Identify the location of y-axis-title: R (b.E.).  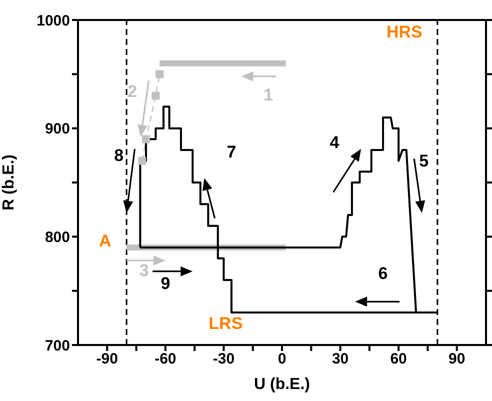
(9, 182).